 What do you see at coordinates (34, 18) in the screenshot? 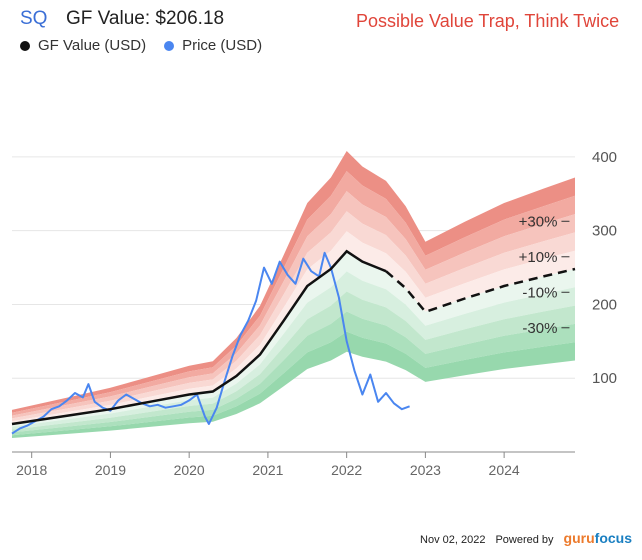
I see `ticker-symbol: SQ` at bounding box center [34, 18].